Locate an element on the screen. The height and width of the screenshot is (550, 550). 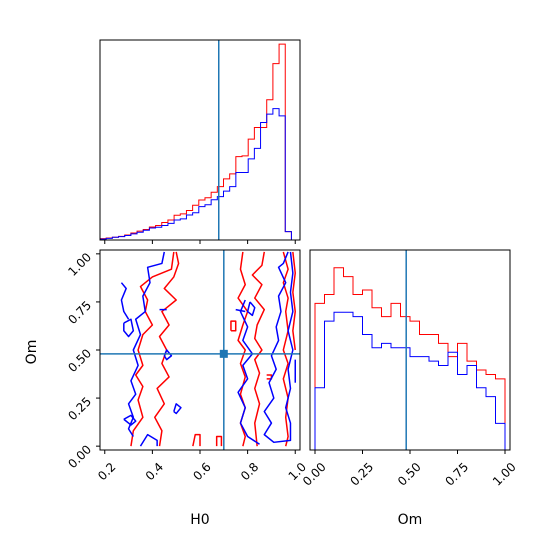
histogram-panel-h0 is located at coordinates (200, 141).